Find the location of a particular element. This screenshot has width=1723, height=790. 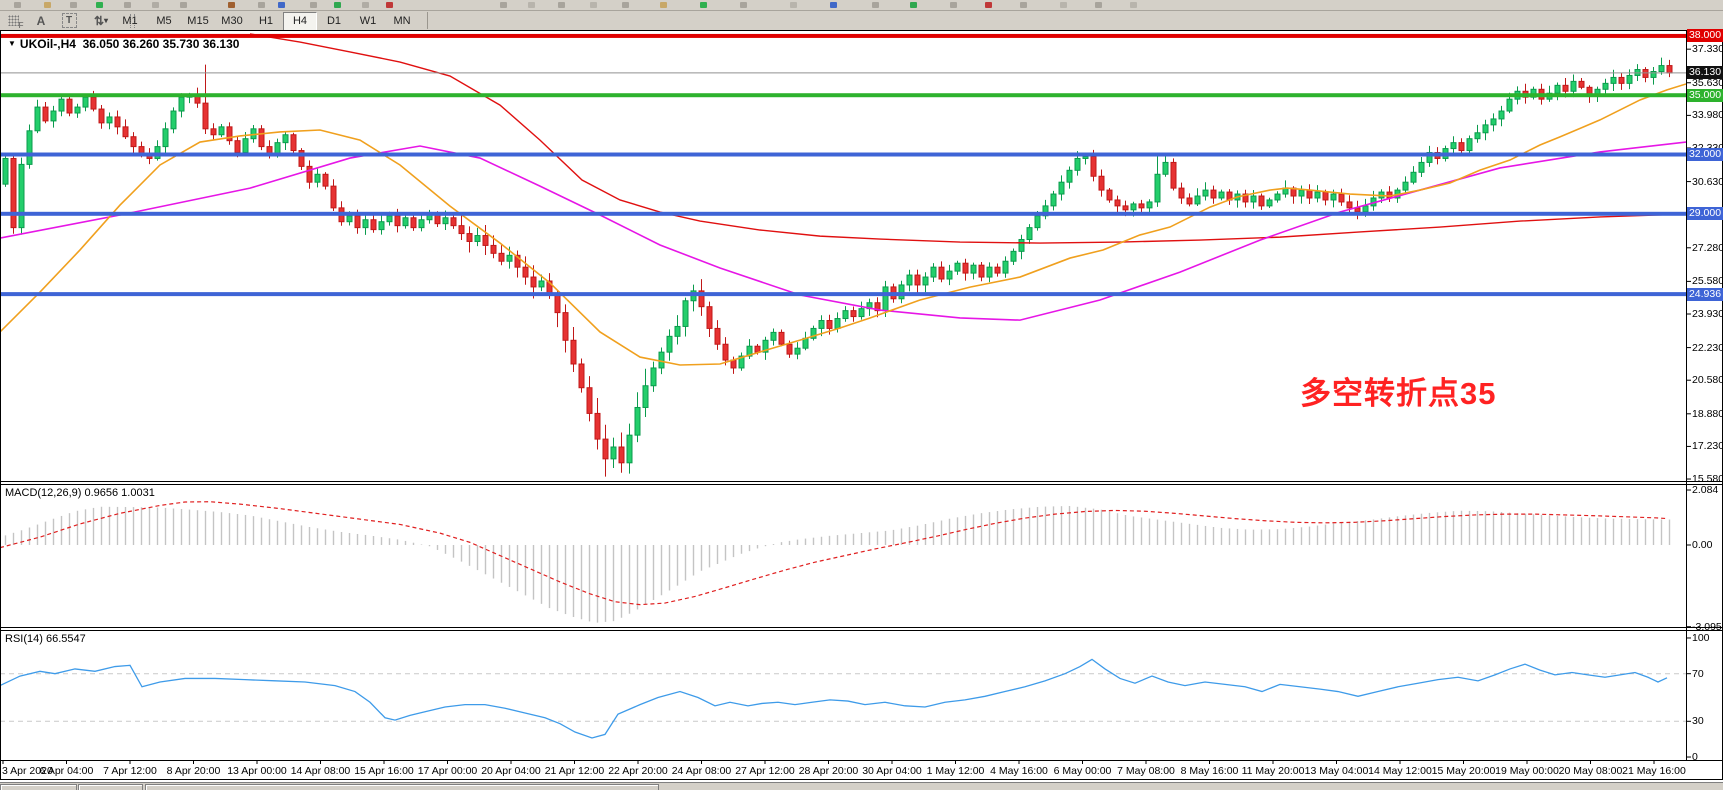

timeframe-button-m1: M1 is located at coordinates (130, 21).